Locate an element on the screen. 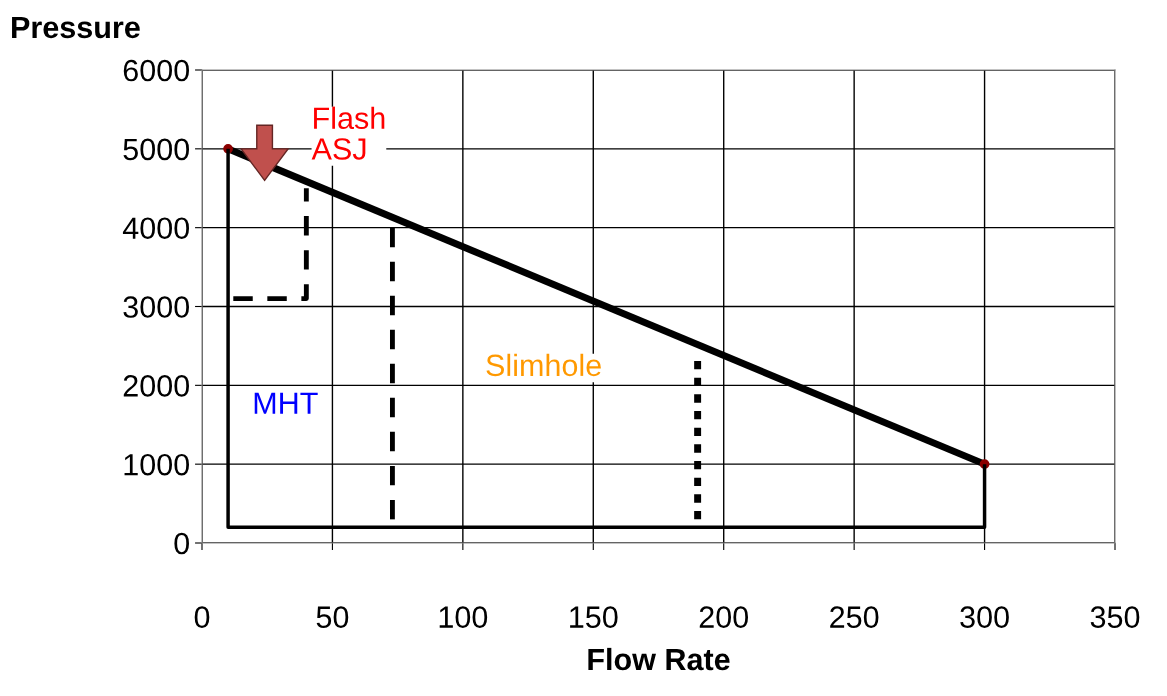  y-tick-label: 1000 is located at coordinates (157, 464).